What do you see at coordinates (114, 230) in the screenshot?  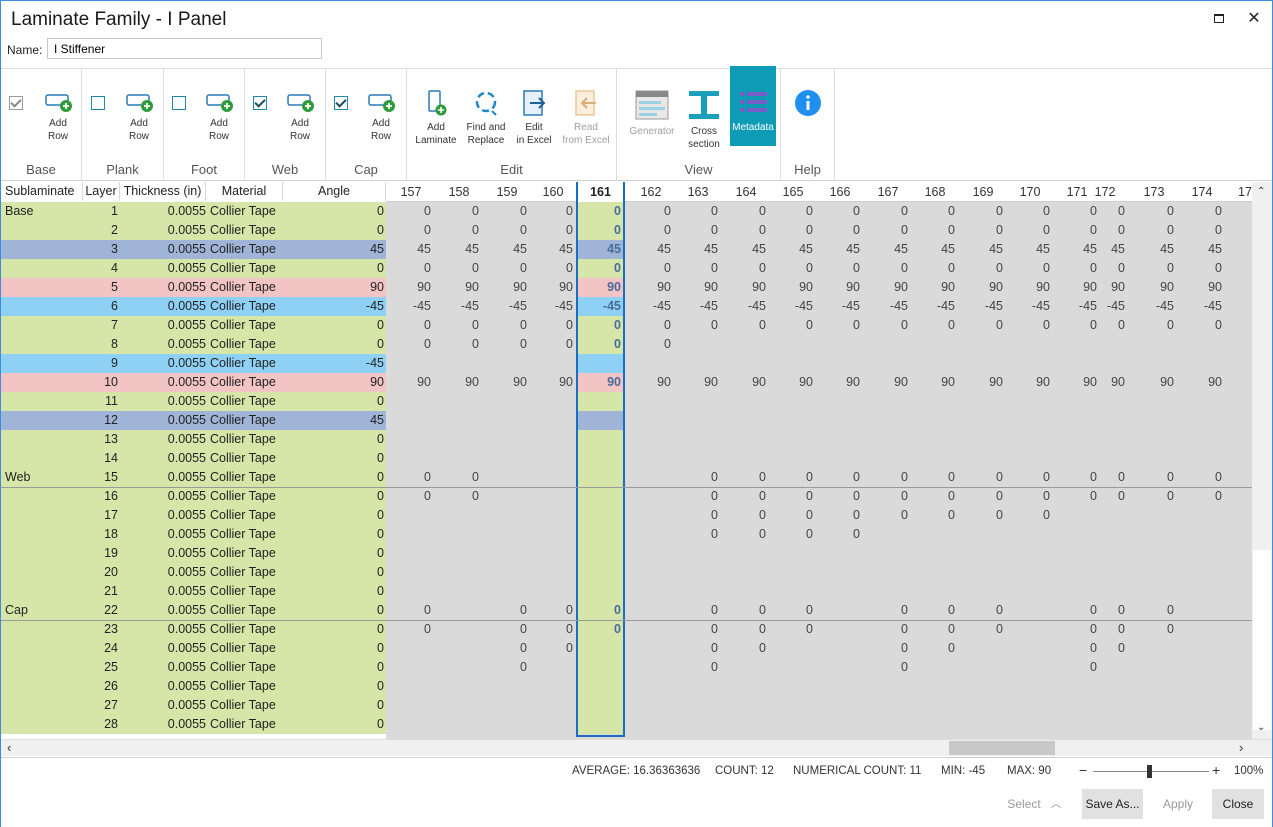 I see `layer-cell: 2` at bounding box center [114, 230].